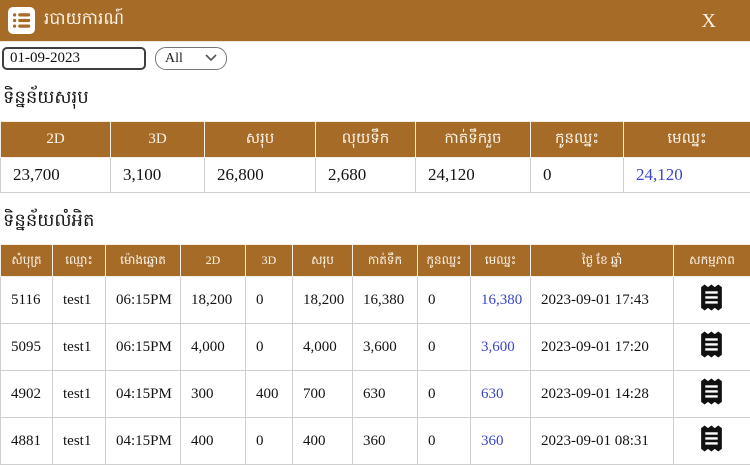  What do you see at coordinates (158, 175) in the screenshot?
I see `summary-3d-value: 3,100` at bounding box center [158, 175].